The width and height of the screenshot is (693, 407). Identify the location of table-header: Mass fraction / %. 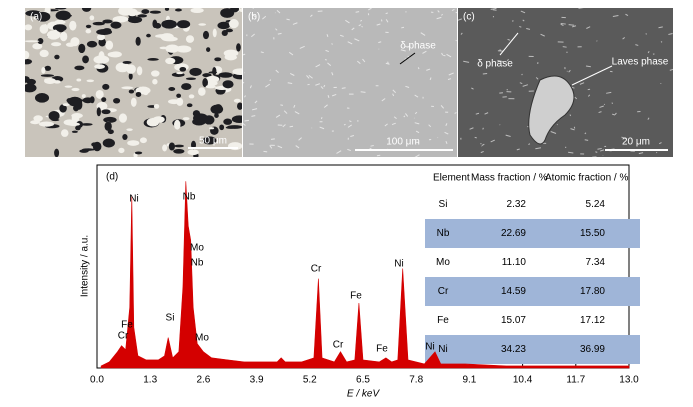
(509, 178).